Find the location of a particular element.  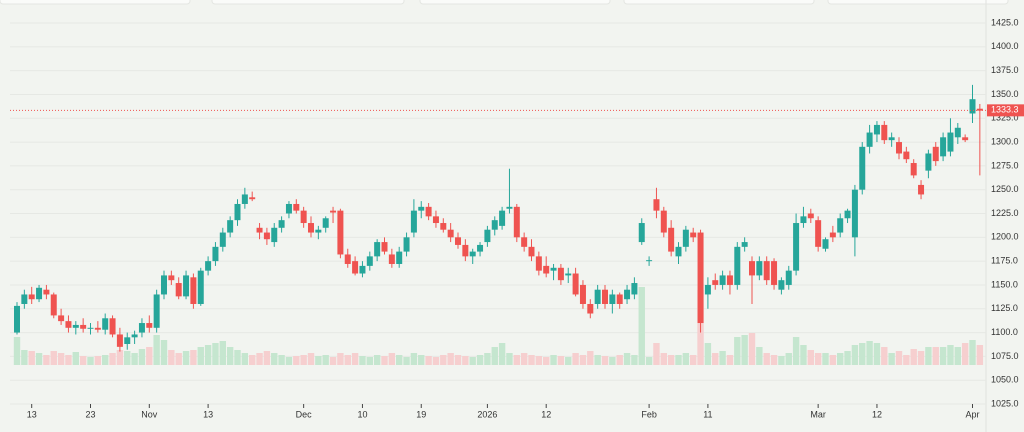

y-tick-label: 1075.0 is located at coordinates (1005, 356).